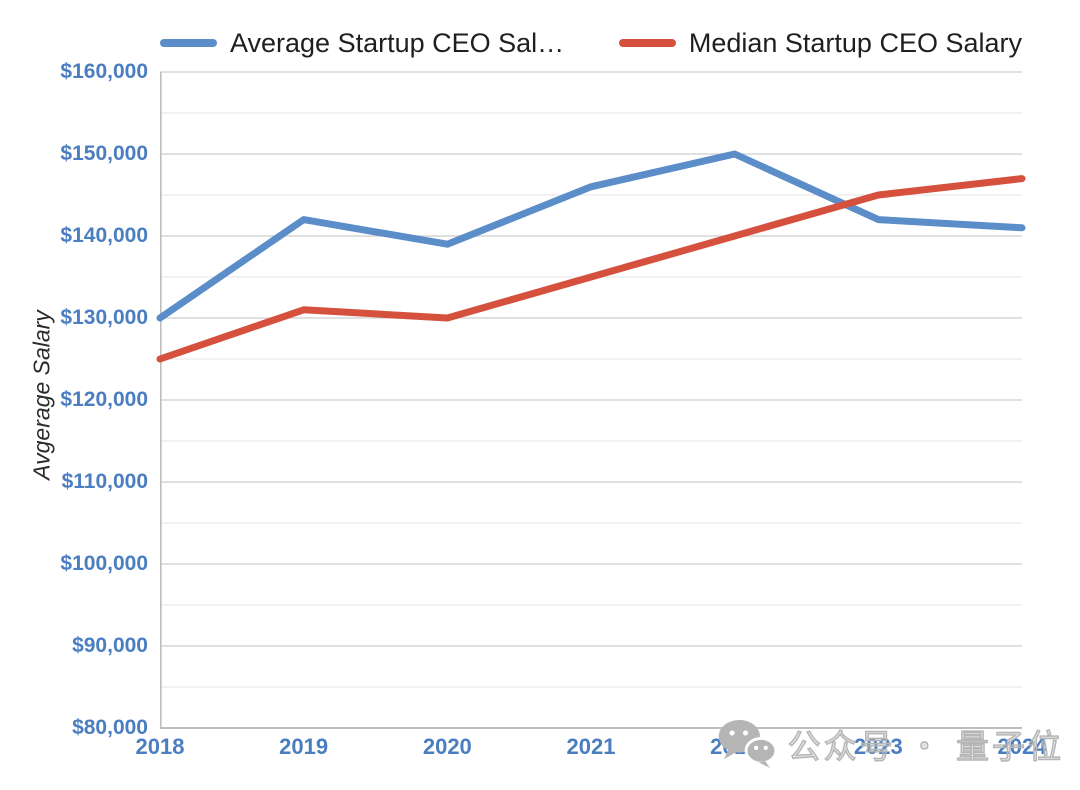 Image resolution: width=1080 pixels, height=790 pixels. I want to click on x-tick-label: 2018, so click(160, 746).